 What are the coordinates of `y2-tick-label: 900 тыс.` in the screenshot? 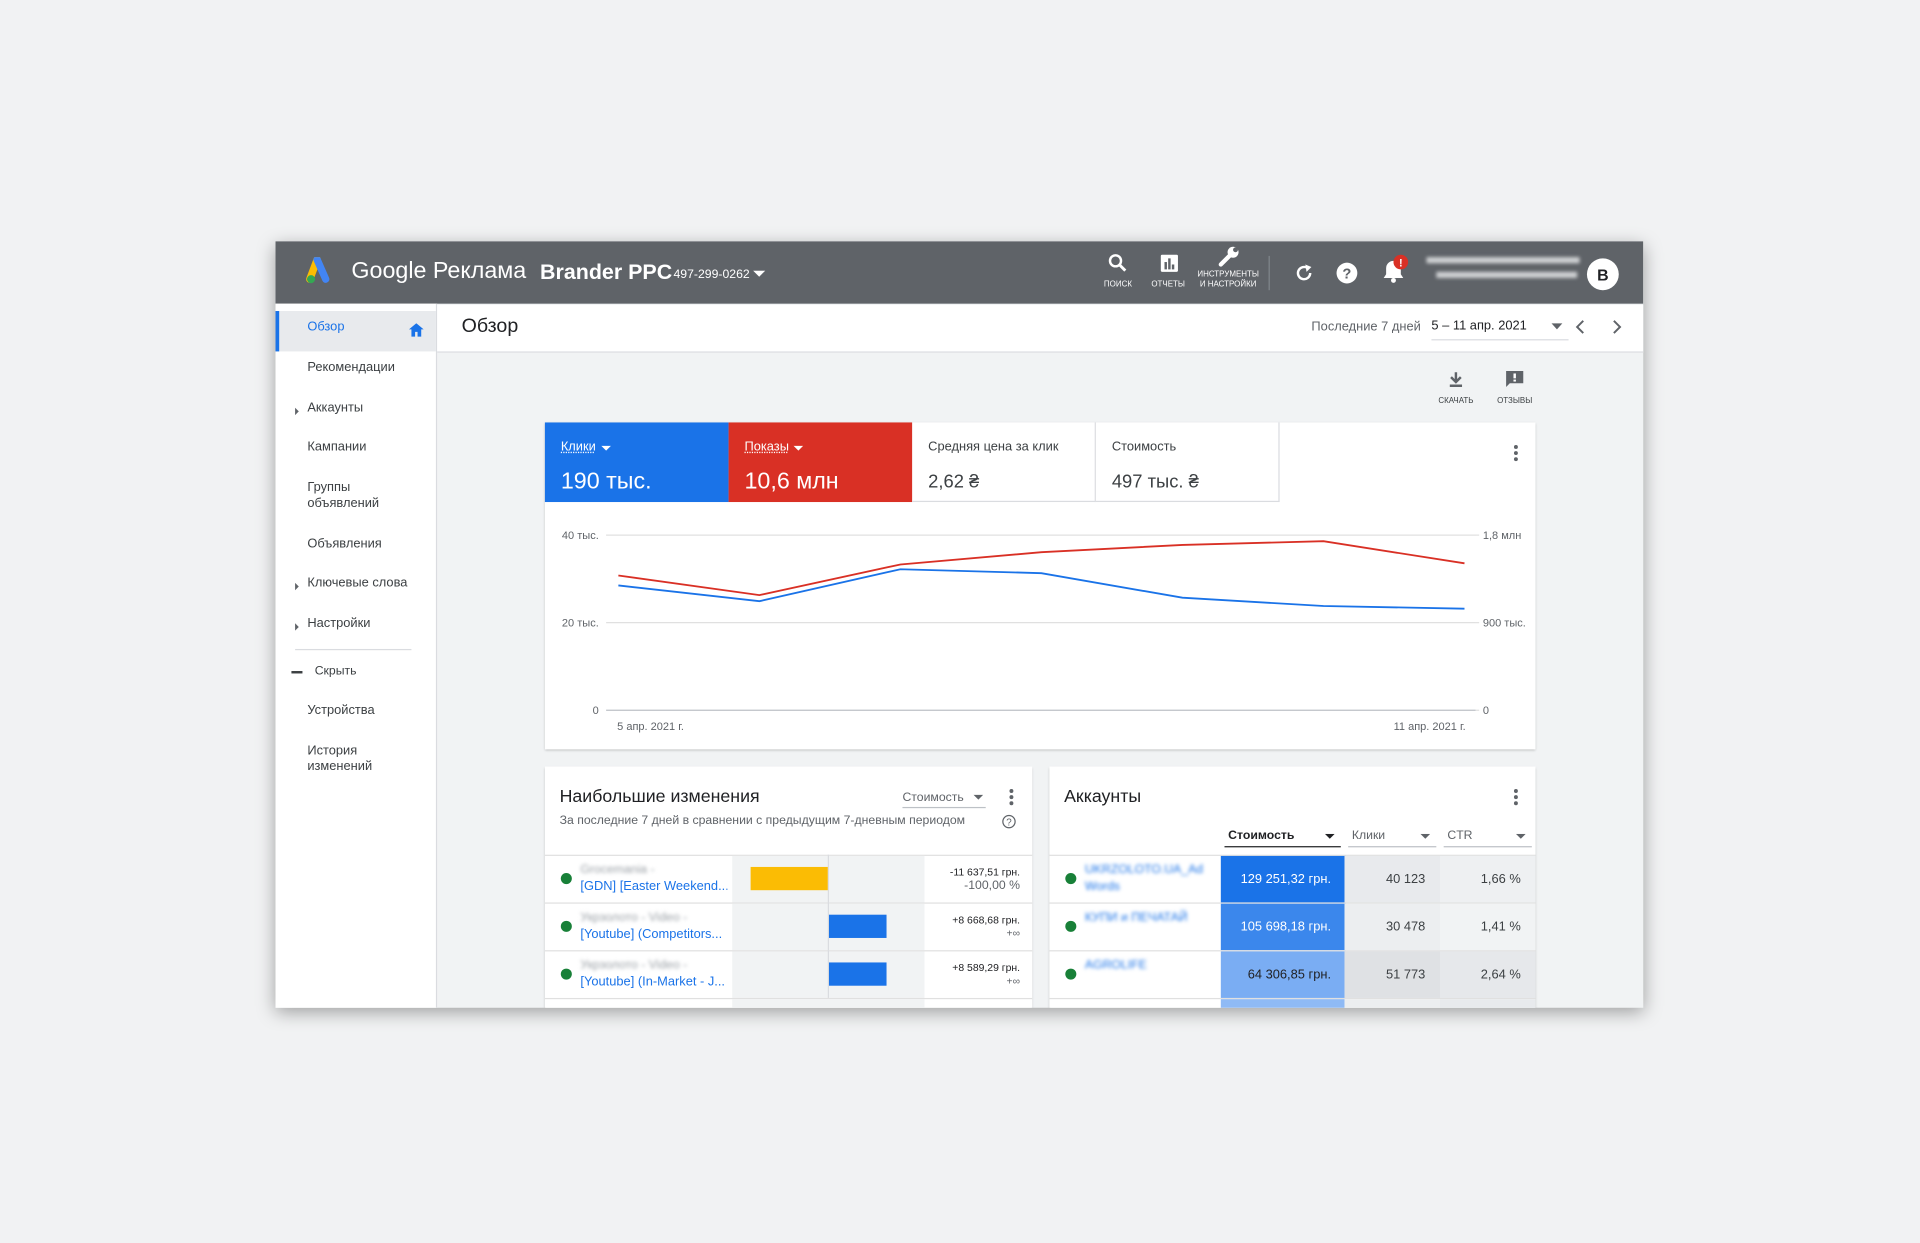 It's located at (1504, 623).